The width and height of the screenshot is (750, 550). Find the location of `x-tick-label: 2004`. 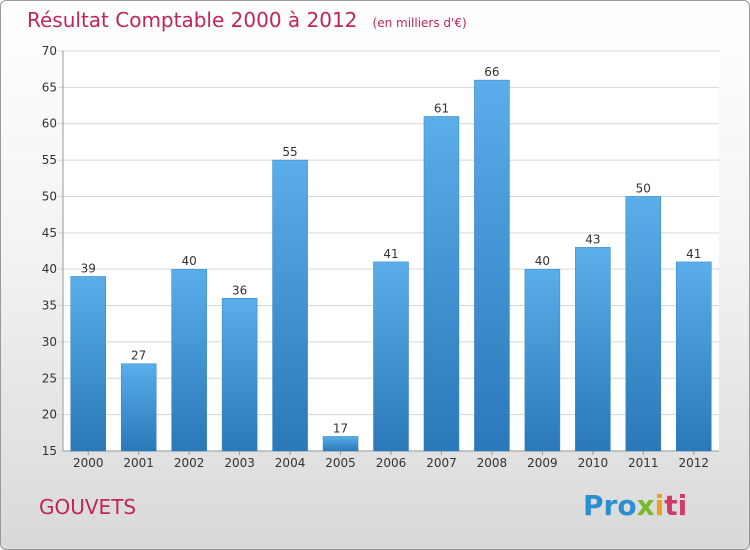

x-tick-label: 2004 is located at coordinates (290, 463).